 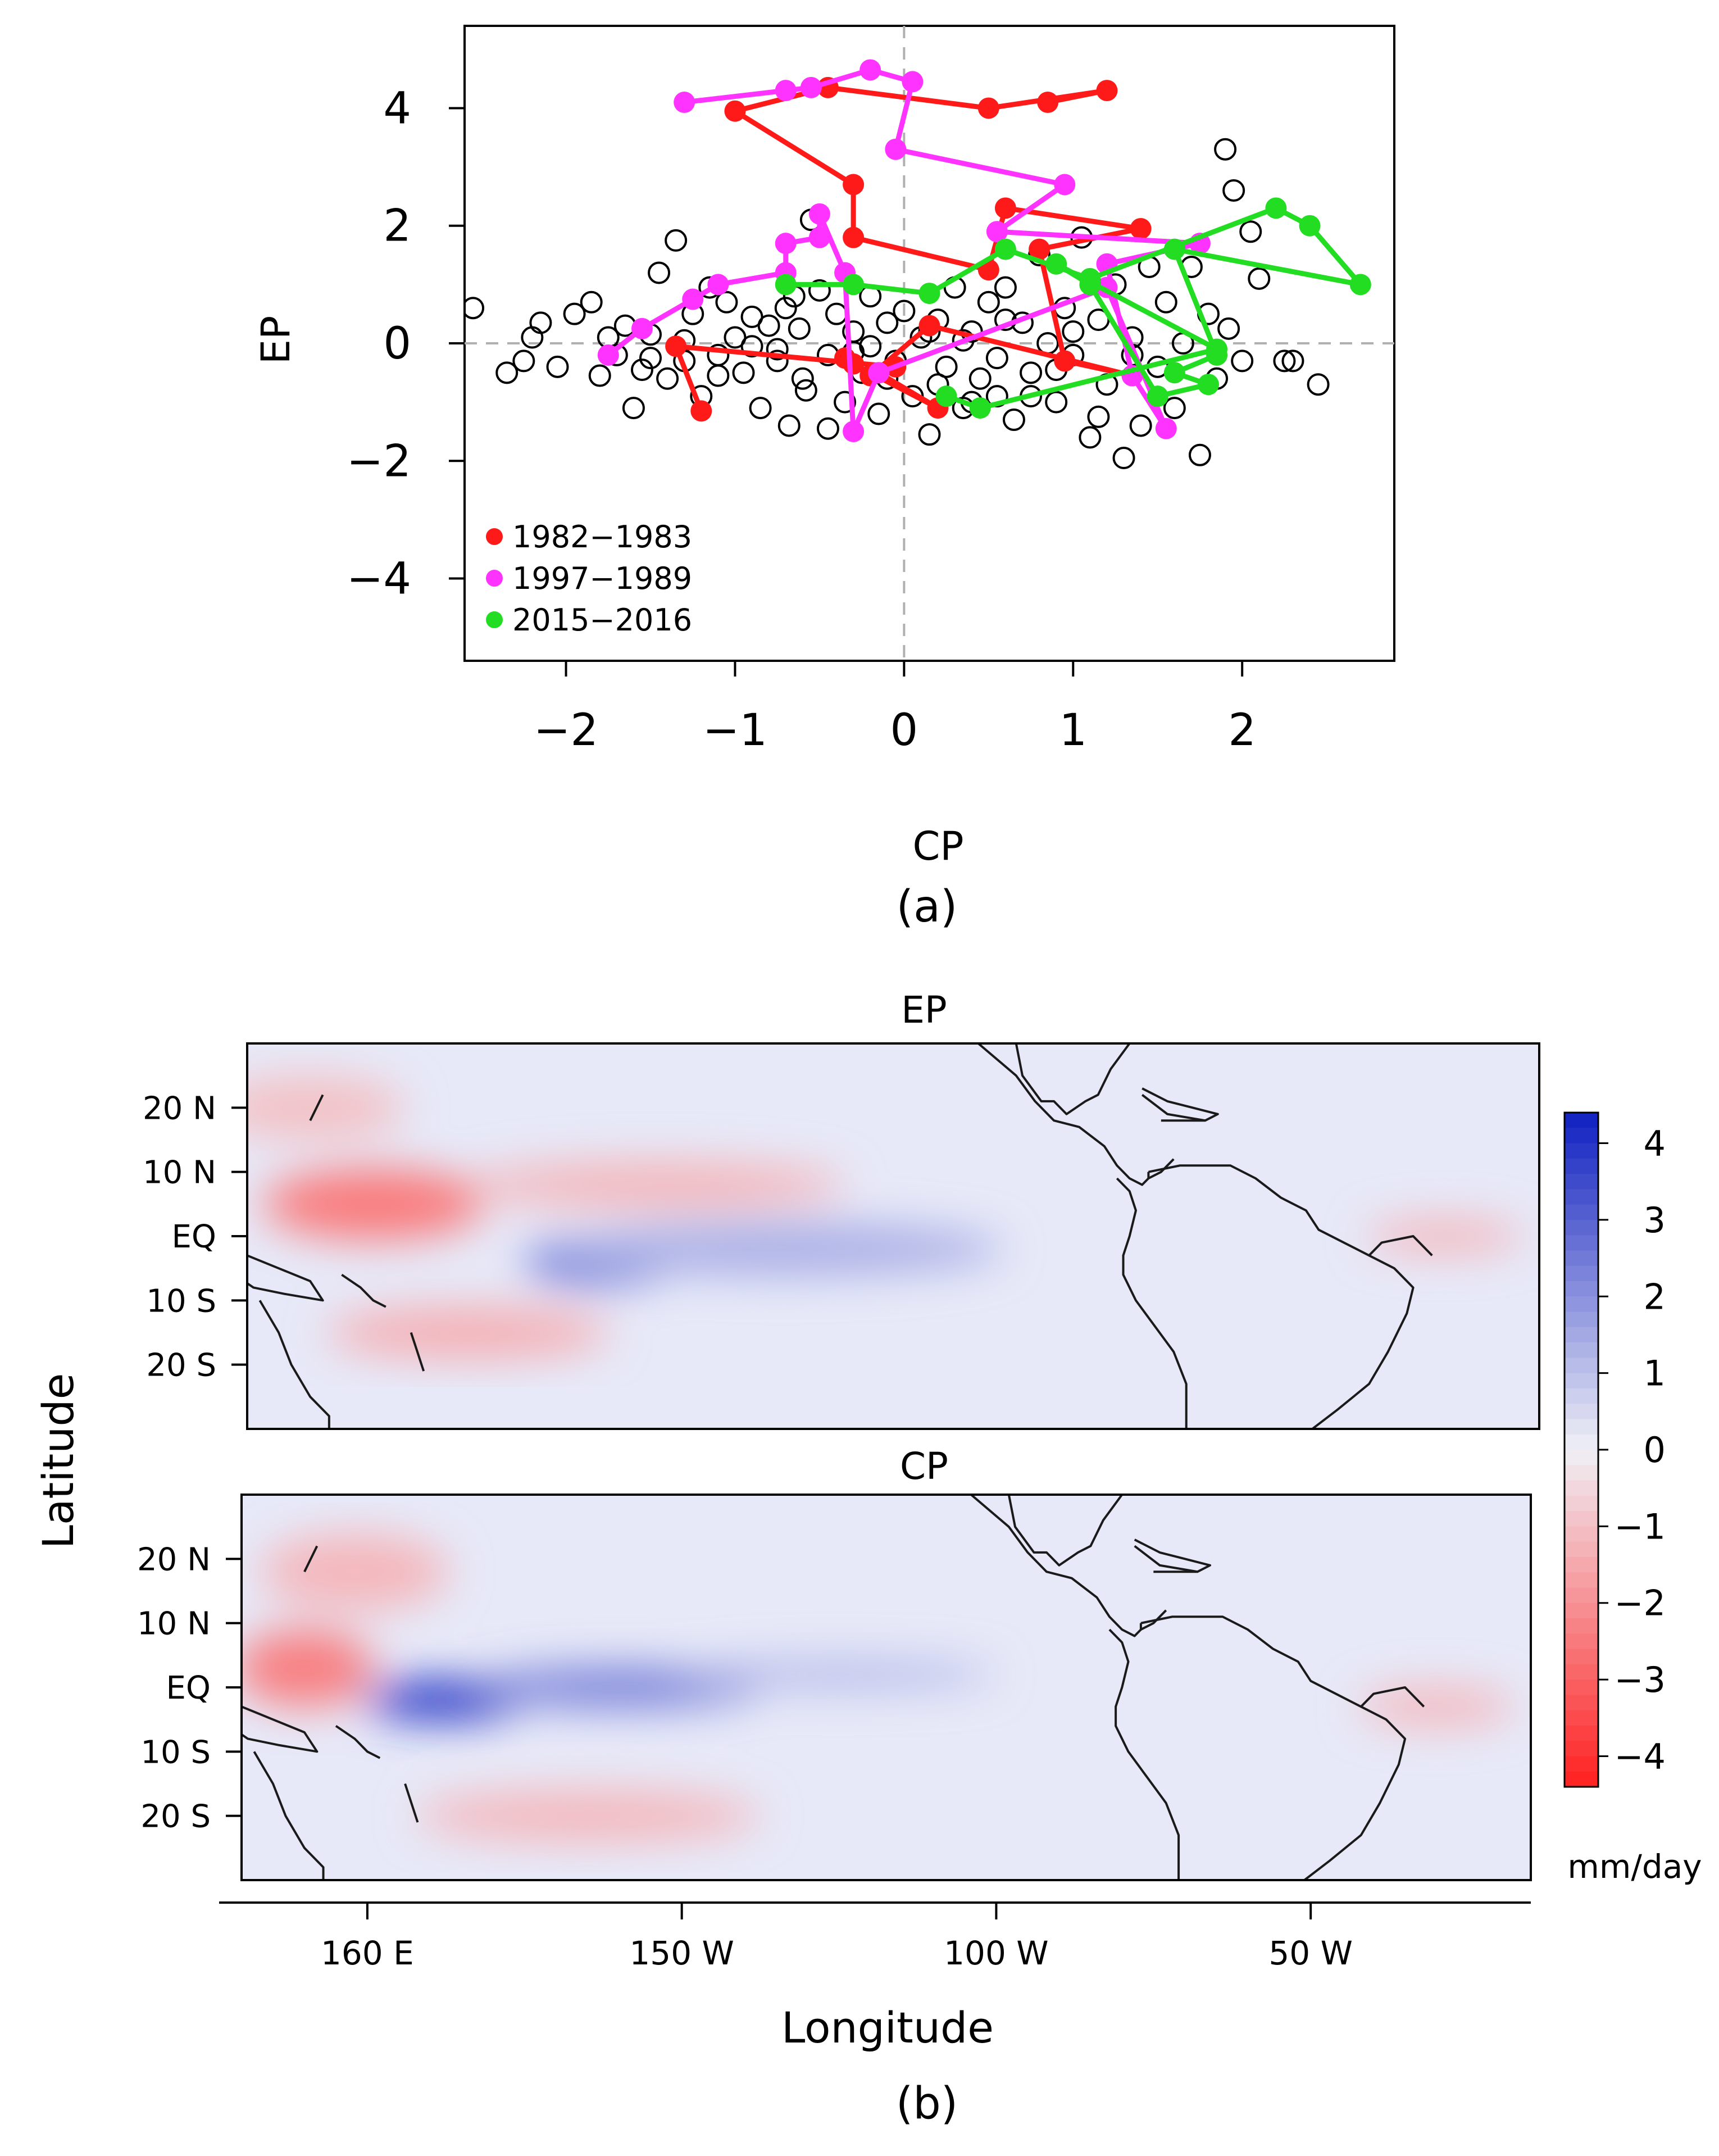 I want to click on map-title-ep: EP, so click(x=924, y=1010).